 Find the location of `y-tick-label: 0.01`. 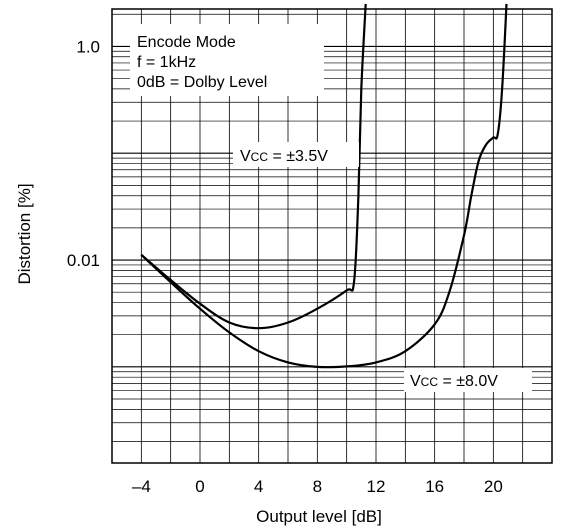

y-tick-label: 0.01 is located at coordinates (83, 260).